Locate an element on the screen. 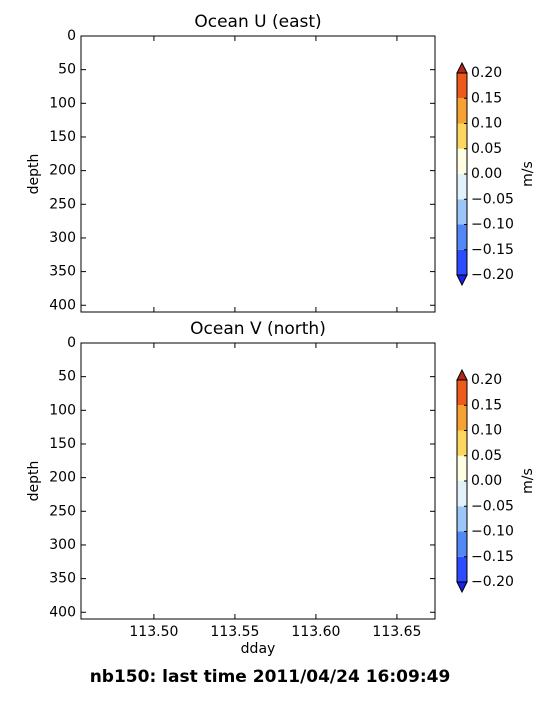  x-tick-label: 113.50 is located at coordinates (153, 632).